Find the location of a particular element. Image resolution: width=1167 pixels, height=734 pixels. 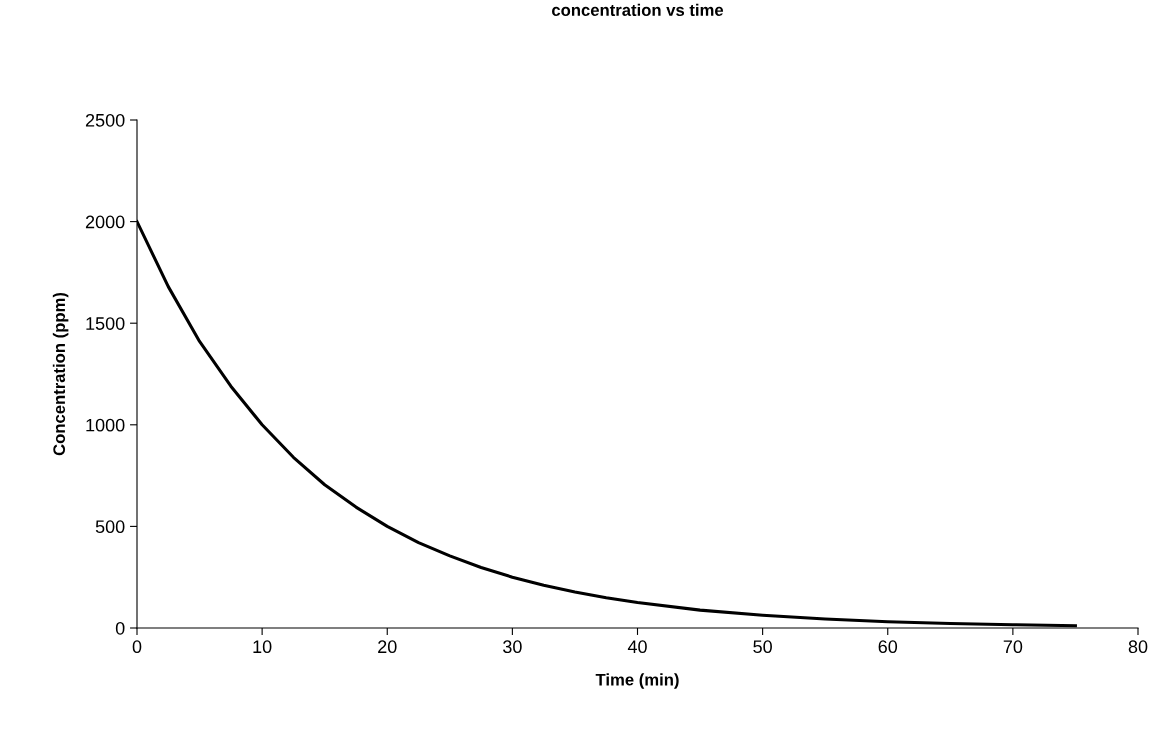

x-tick-label: 10 is located at coordinates (262, 647).